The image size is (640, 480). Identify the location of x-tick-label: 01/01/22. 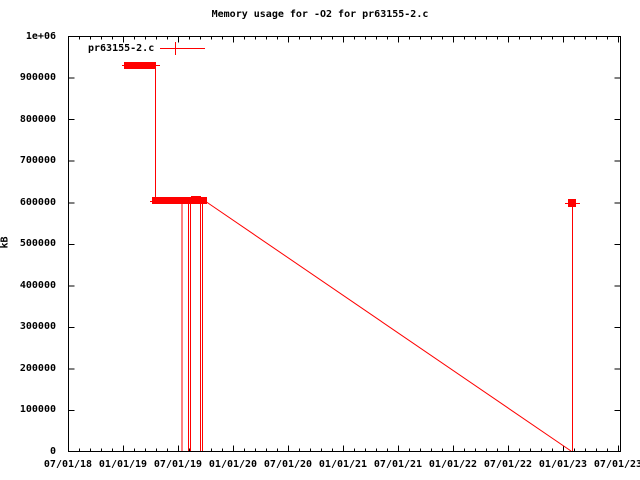
(453, 464).